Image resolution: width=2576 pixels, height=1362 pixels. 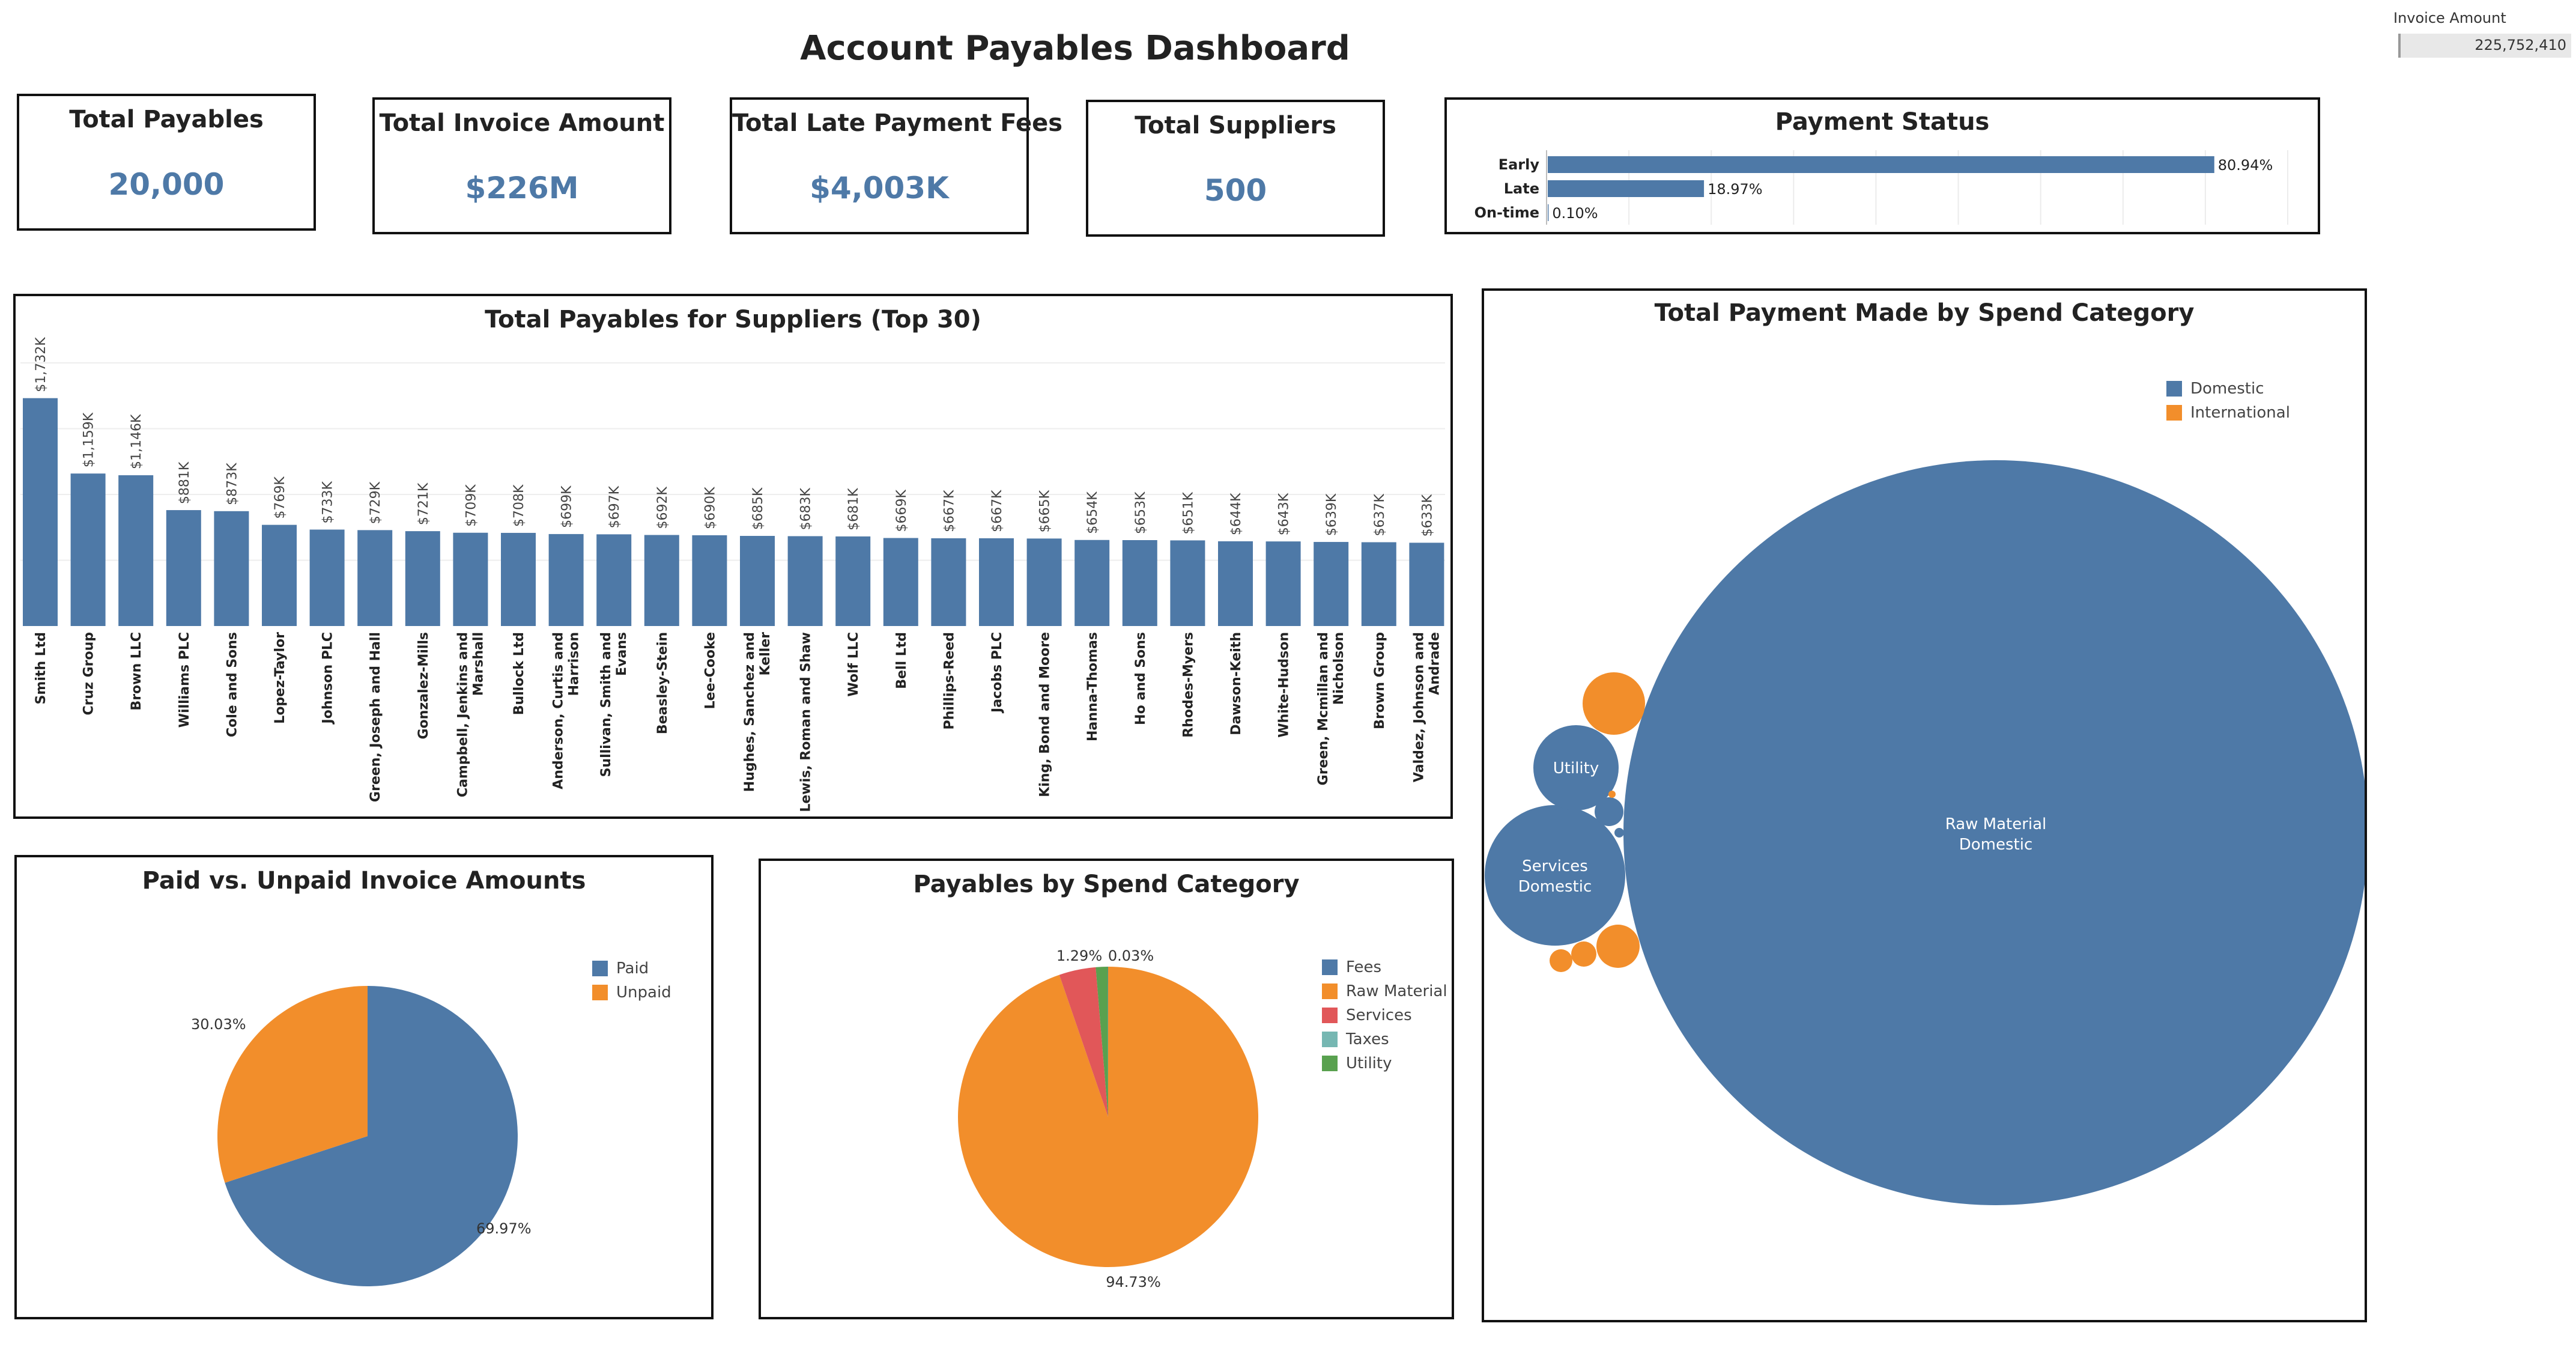 I want to click on legend-item-fees: Fees, so click(x=1351, y=967).